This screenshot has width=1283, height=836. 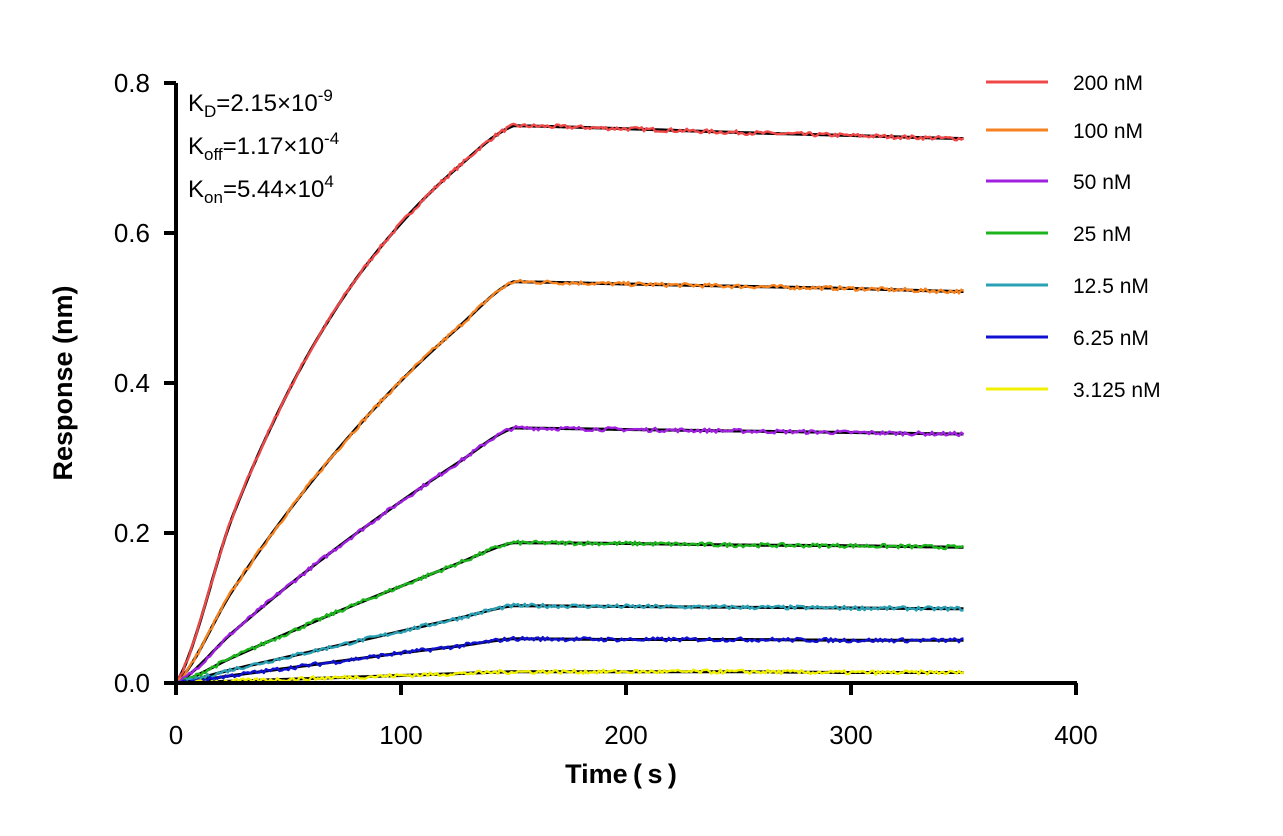 I want to click on fit-curve-6.25-nM, so click(x=569, y=661).